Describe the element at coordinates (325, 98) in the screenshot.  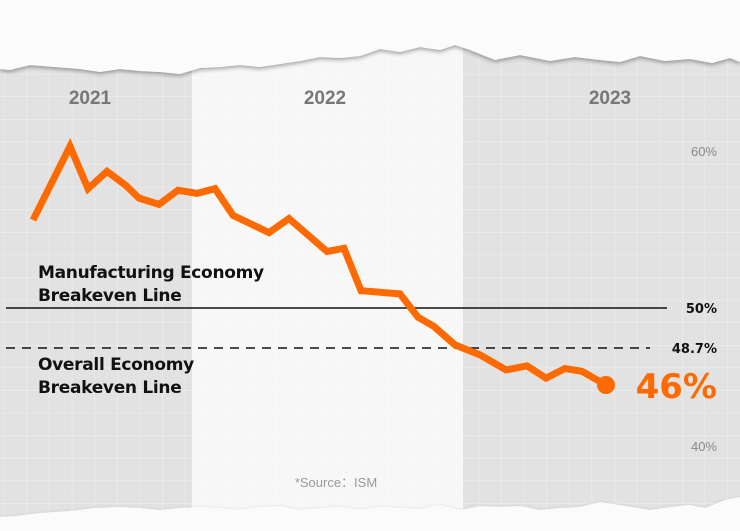
I see `year-label-2022: 2022` at that location.